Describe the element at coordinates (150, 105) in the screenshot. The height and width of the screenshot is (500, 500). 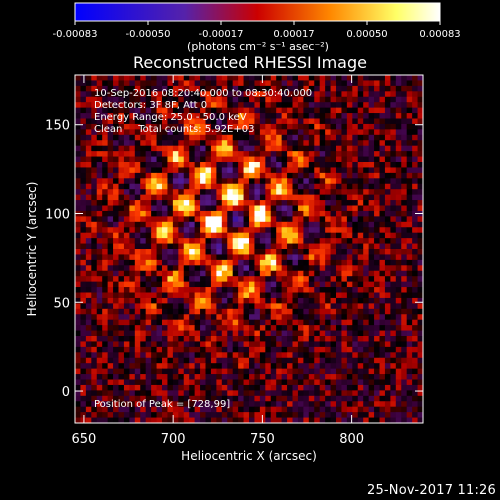
I see `annotation-detectors: Detectors: 3F 8F, Att 0` at that location.